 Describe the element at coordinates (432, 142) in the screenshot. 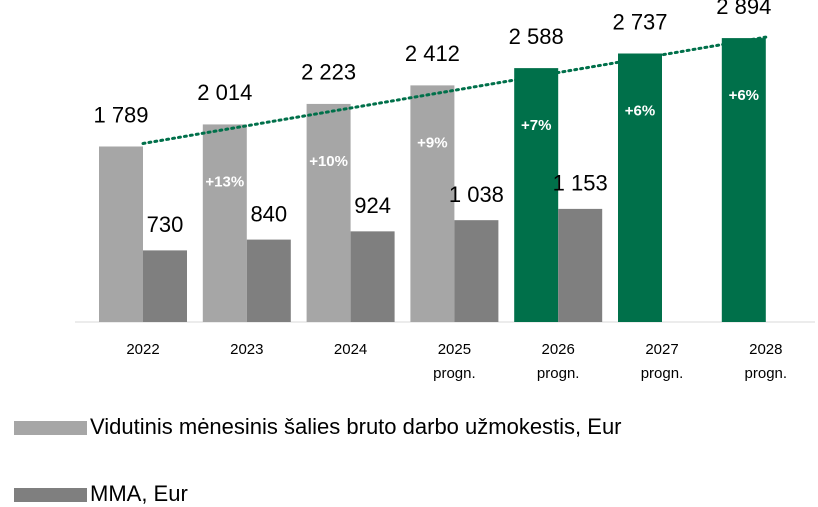

I see `growth-label: +9%` at that location.